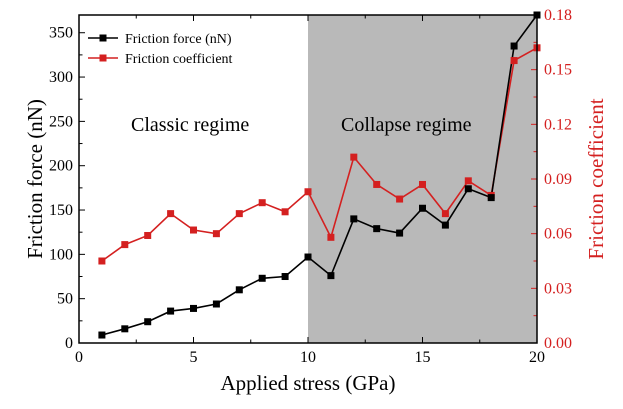 This screenshot has height=409, width=623. I want to click on y2-tick-label: 0.09, so click(558, 179).